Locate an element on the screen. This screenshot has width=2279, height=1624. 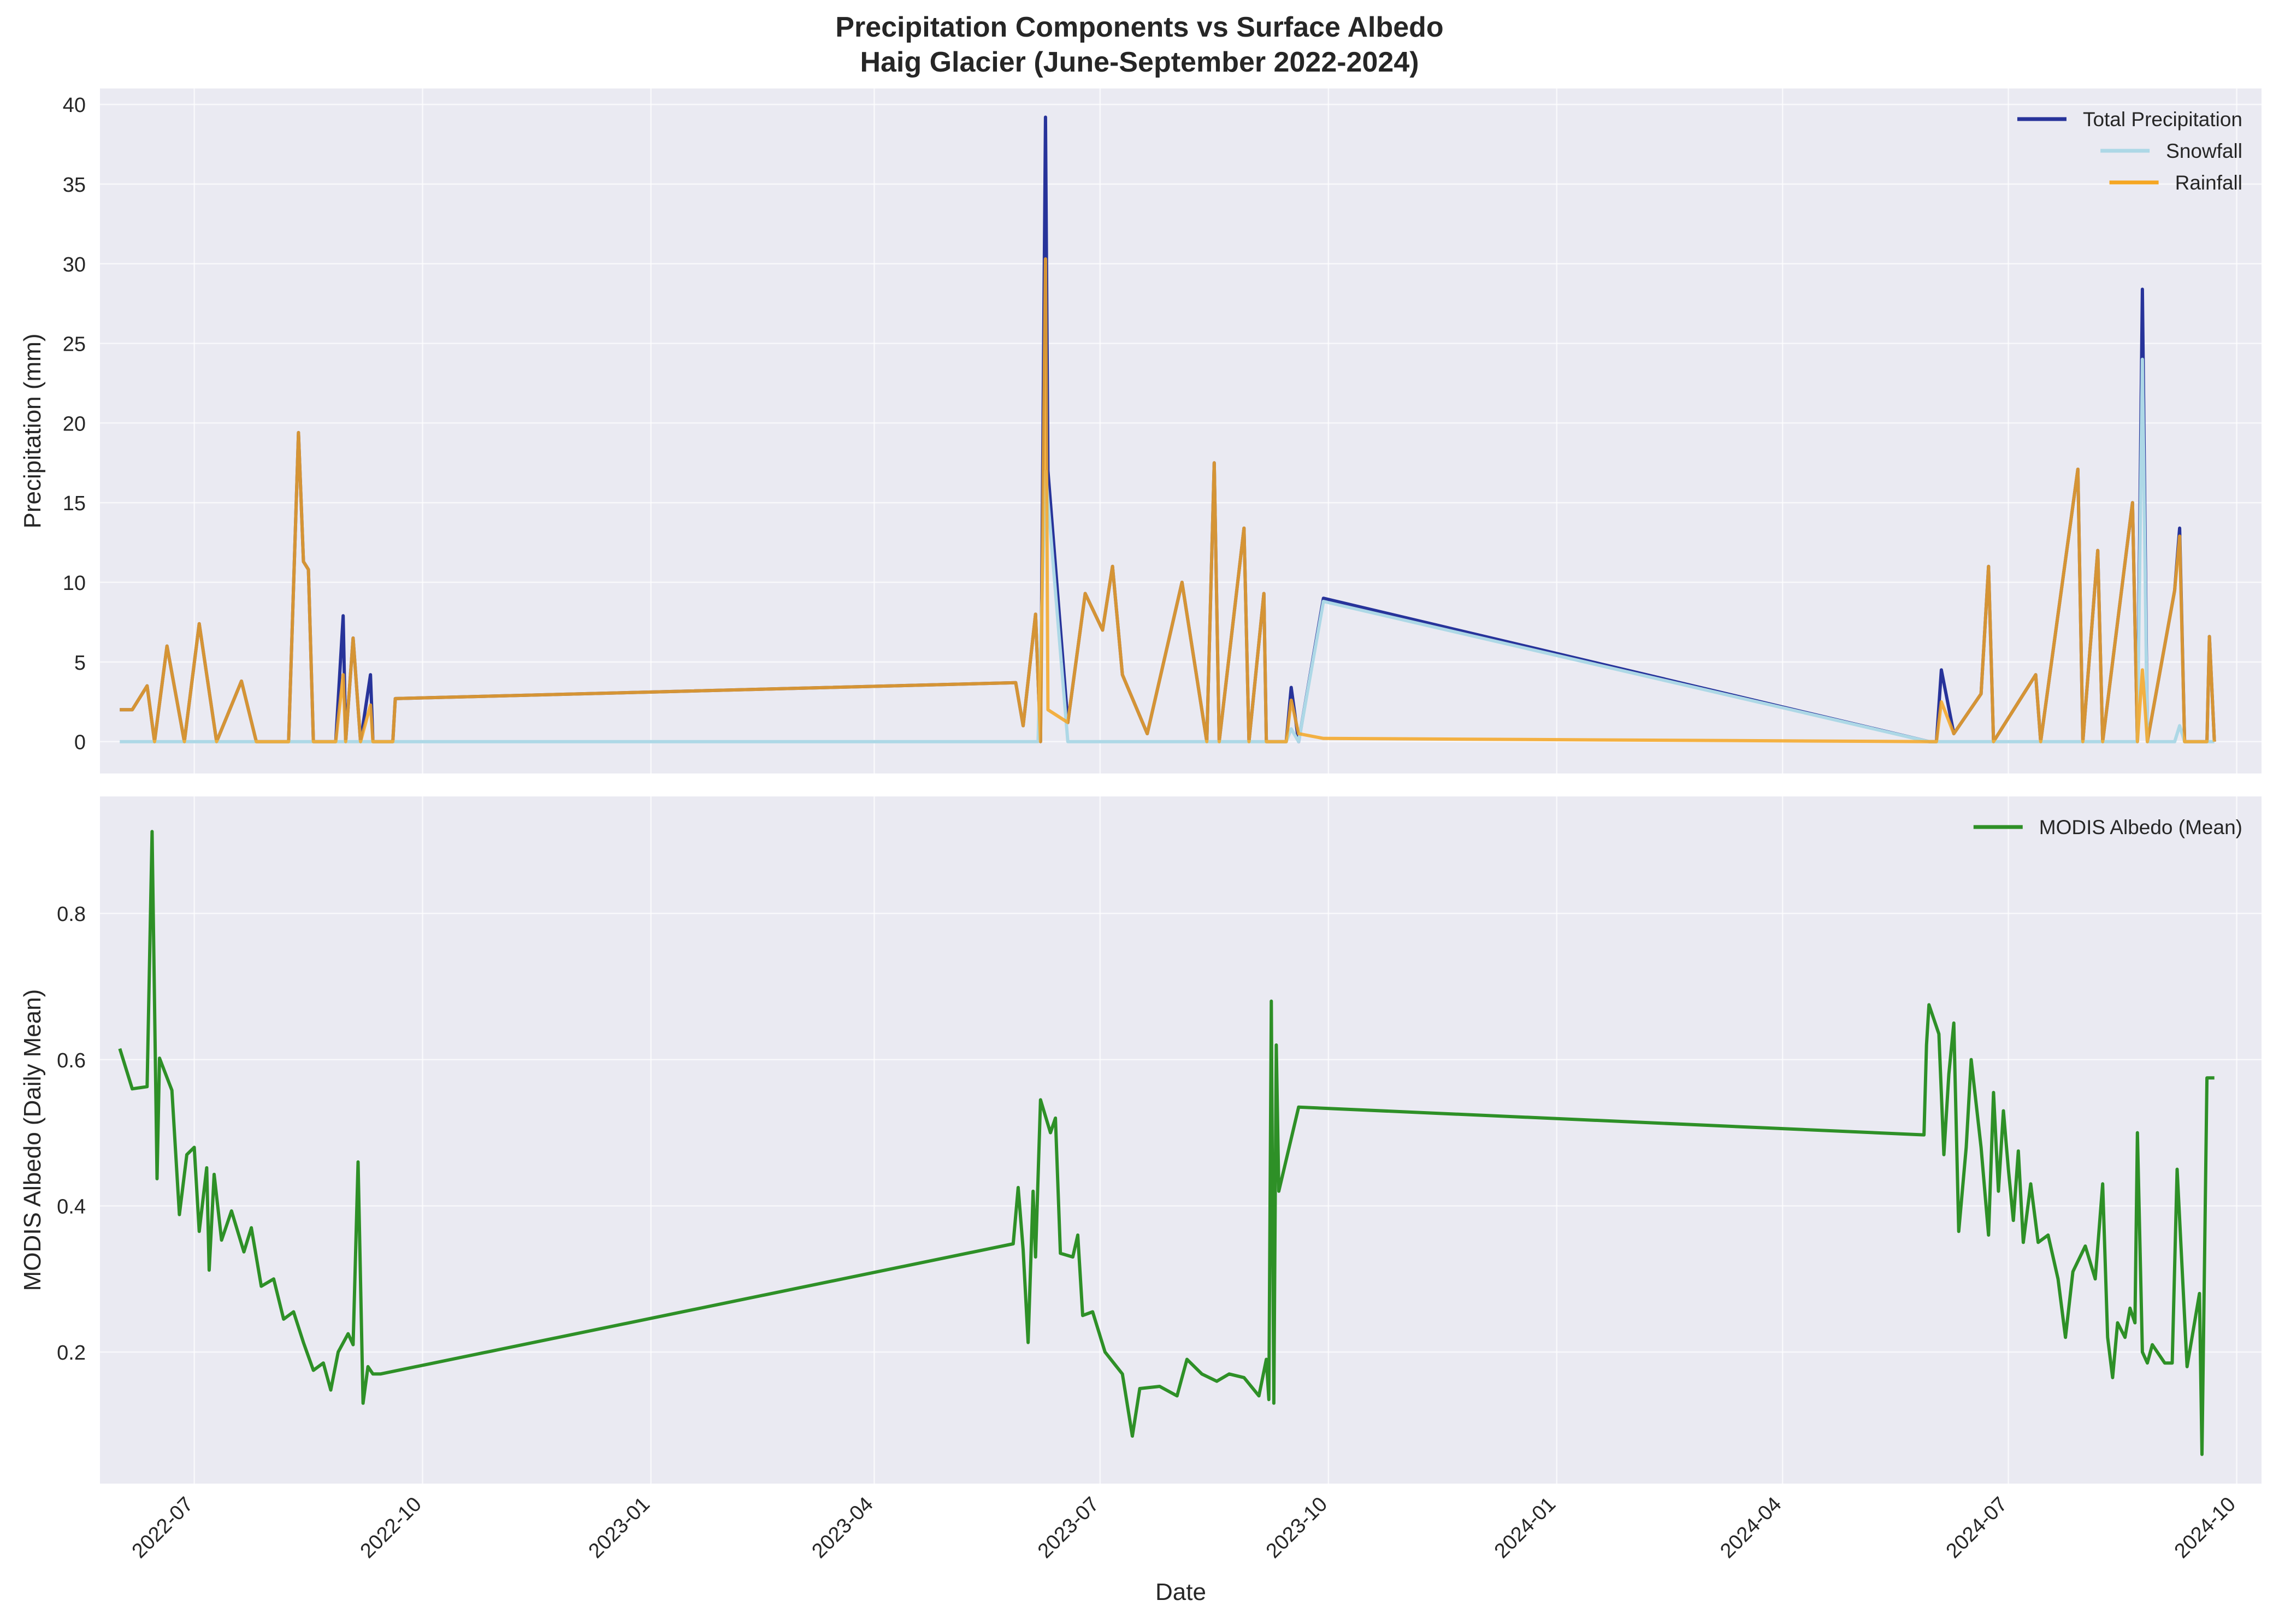
y-tick-label: 5 is located at coordinates (80, 663).